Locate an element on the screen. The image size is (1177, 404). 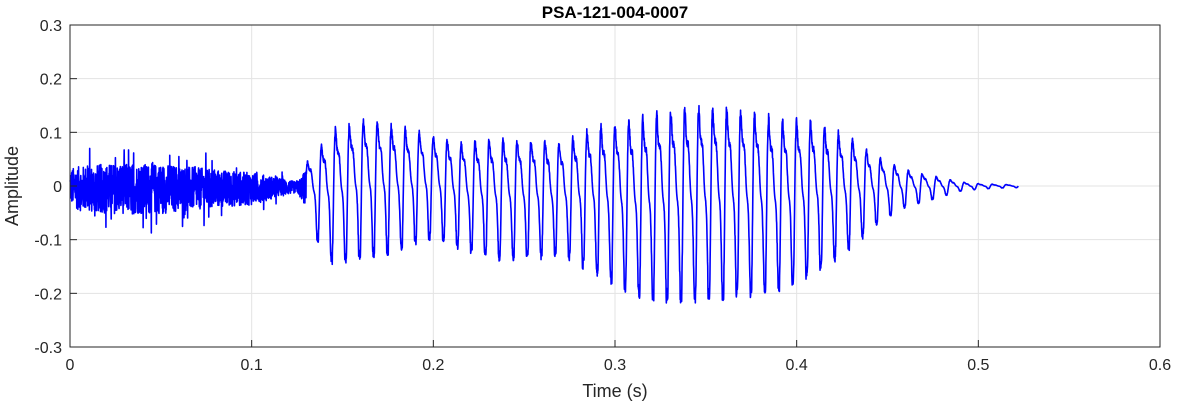
x-tick-label: 0 is located at coordinates (70, 365).